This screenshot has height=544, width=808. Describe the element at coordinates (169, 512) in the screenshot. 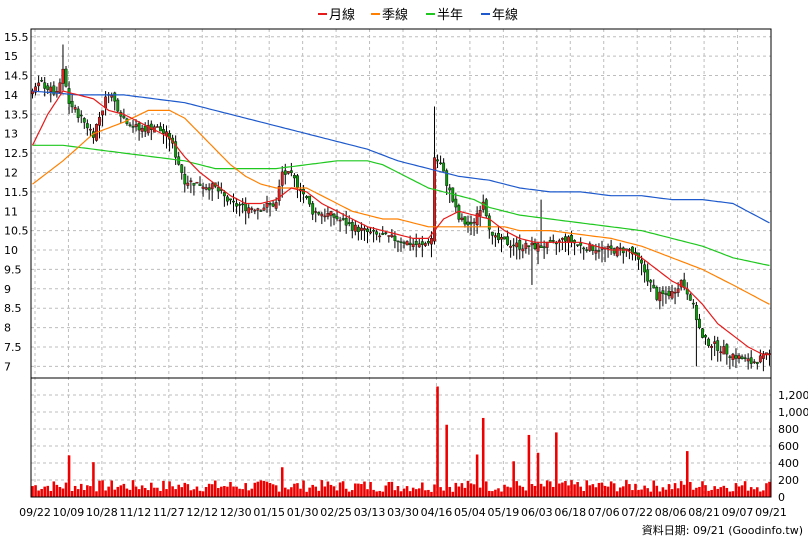

I see `date-tick-label: 11/27` at that location.